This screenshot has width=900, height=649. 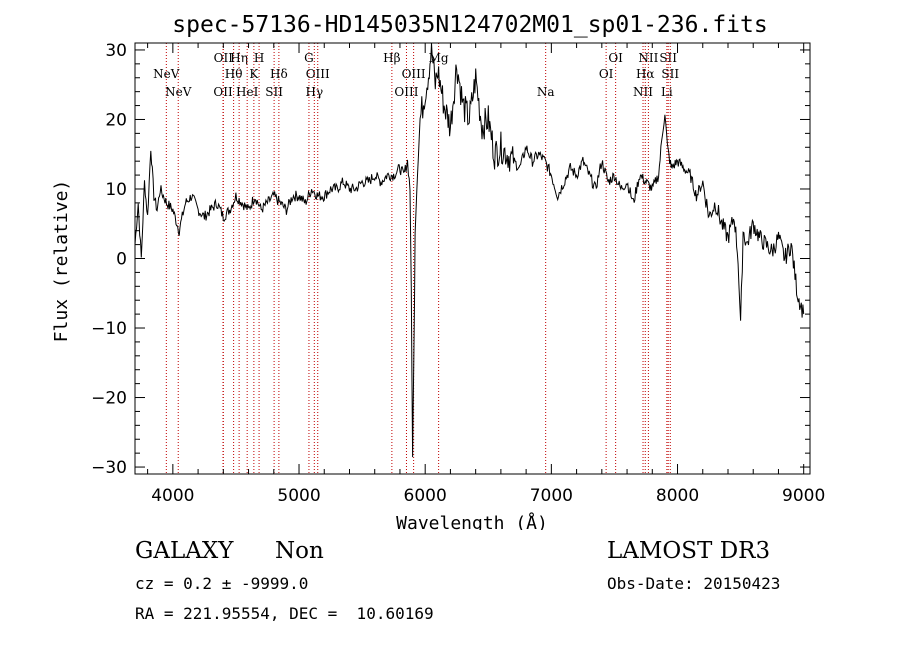 I want to click on line-marker-label: Hθ, so click(x=234, y=74).